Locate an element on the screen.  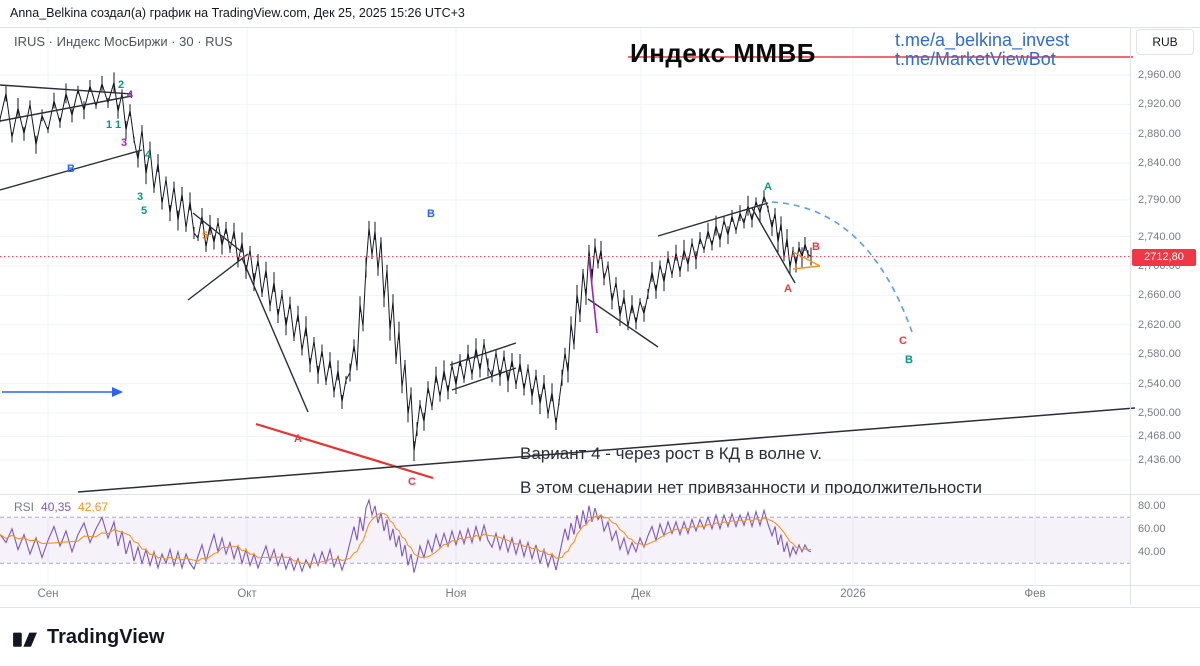
chart-title-text: Индекс ММВБ is located at coordinates (723, 53).